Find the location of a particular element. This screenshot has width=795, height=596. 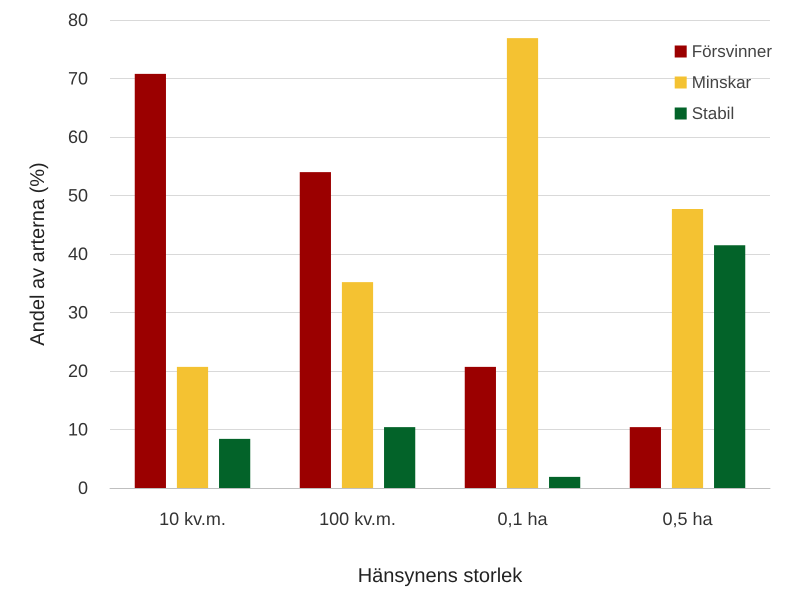

y-tick-label: 40 is located at coordinates (78, 254).